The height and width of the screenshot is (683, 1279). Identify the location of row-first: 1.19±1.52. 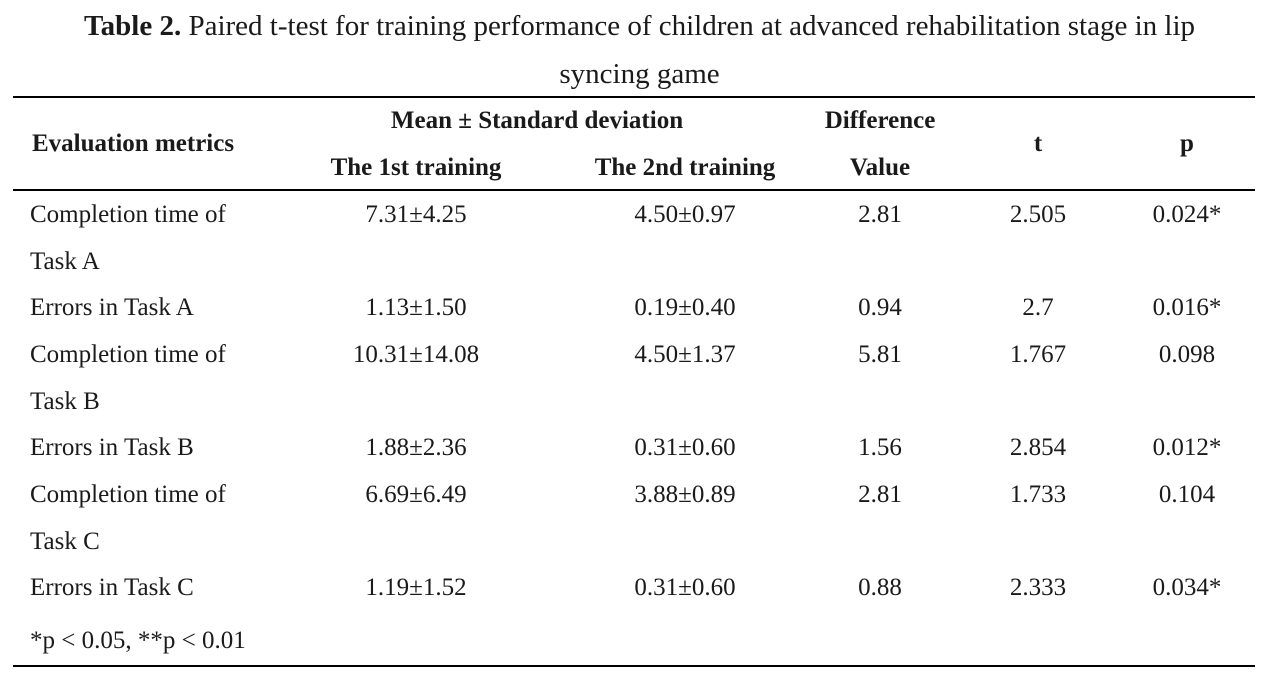
(416, 587).